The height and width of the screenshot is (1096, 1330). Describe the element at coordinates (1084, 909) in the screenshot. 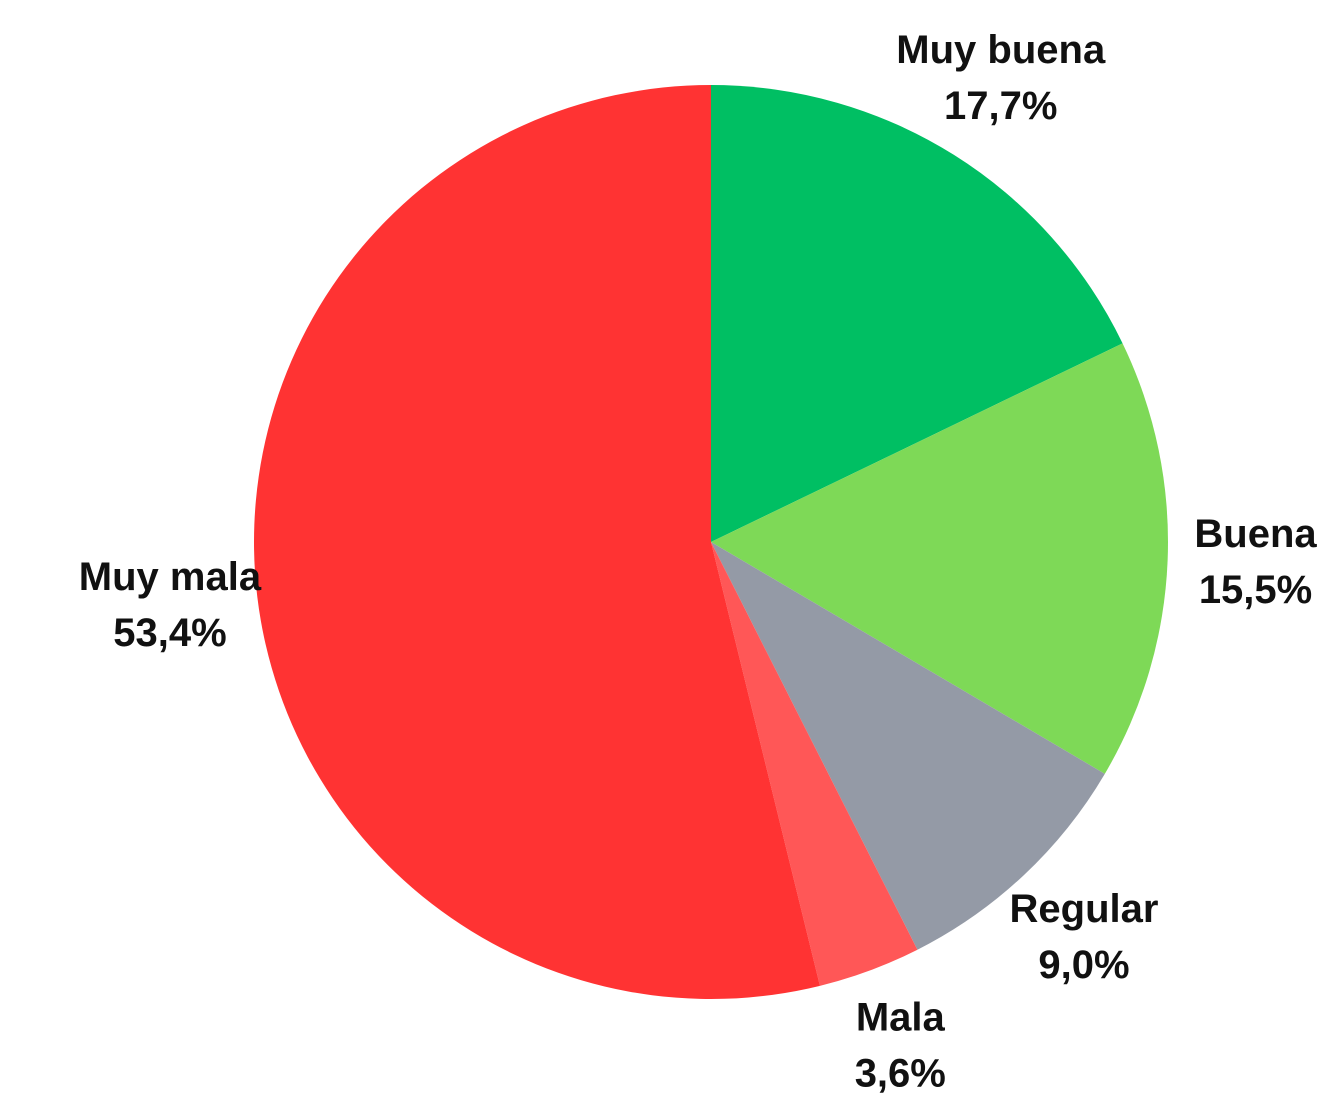

I see `slice-label: Regular` at that location.